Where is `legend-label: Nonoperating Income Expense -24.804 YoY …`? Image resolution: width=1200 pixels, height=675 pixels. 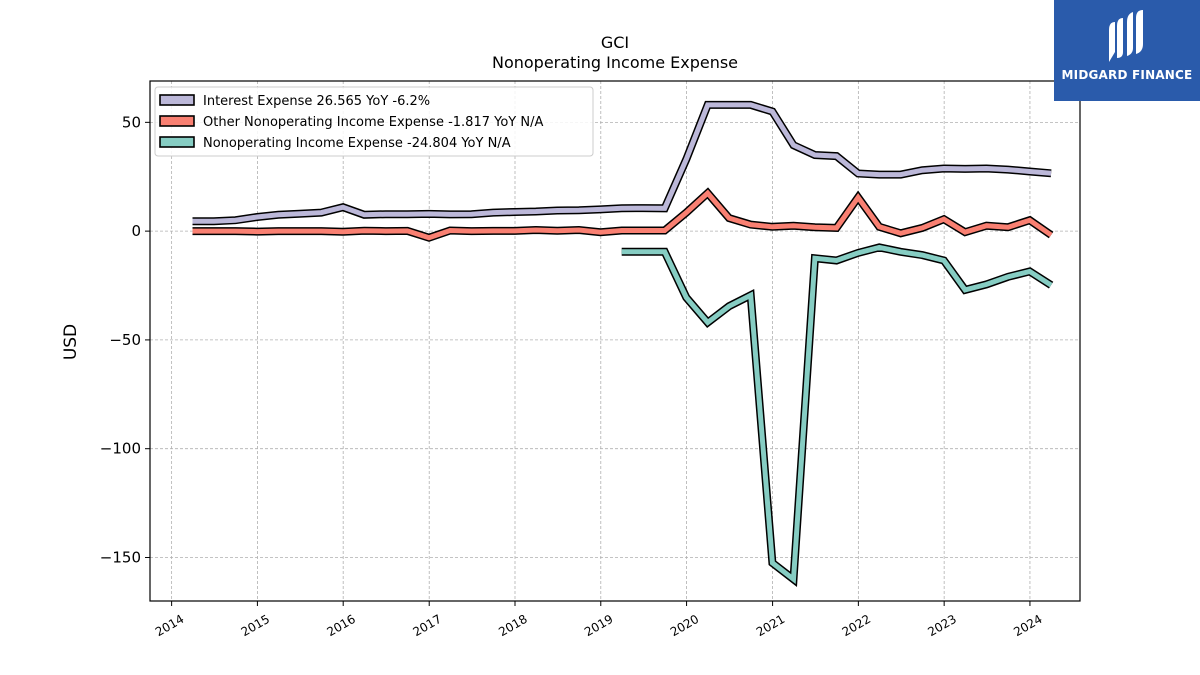
legend-label: Nonoperating Income Expense -24.804 YoY … is located at coordinates (357, 143).